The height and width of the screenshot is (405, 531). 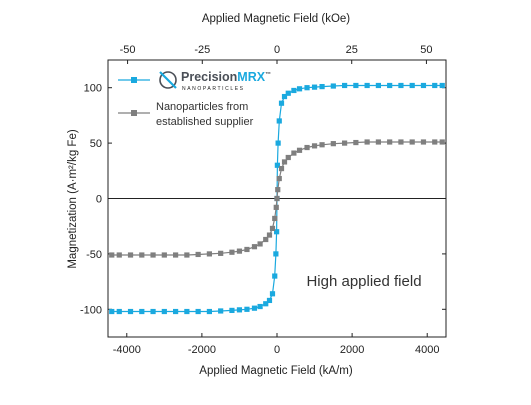 I want to click on x2-tick-label: 50, so click(x=426, y=50).